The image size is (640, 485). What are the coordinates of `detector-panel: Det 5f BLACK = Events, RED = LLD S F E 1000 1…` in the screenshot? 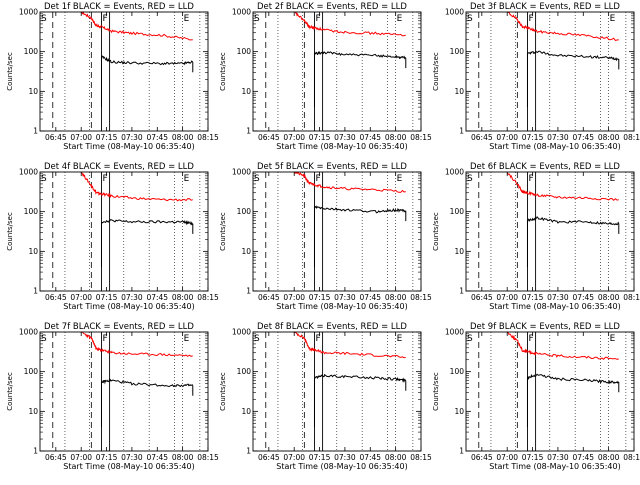 It's located at (325, 236).